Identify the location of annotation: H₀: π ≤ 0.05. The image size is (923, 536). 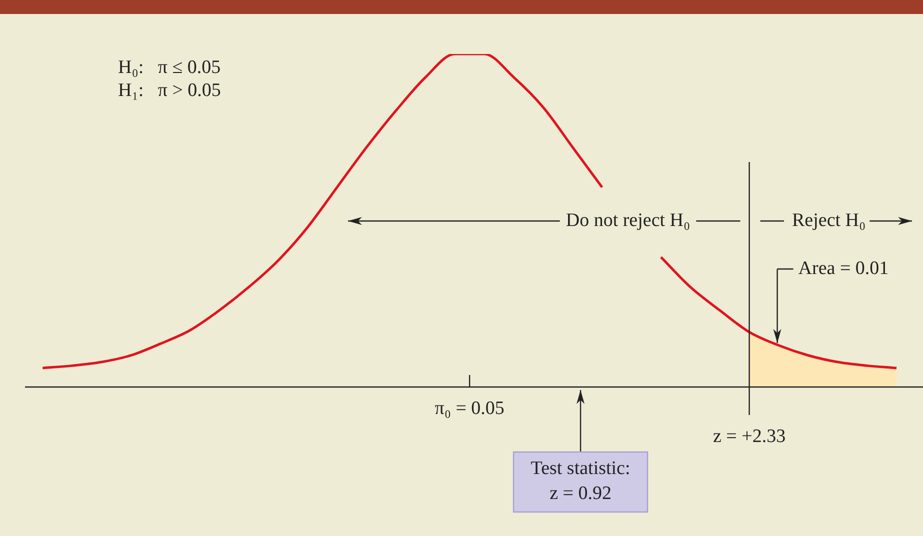
(169, 67).